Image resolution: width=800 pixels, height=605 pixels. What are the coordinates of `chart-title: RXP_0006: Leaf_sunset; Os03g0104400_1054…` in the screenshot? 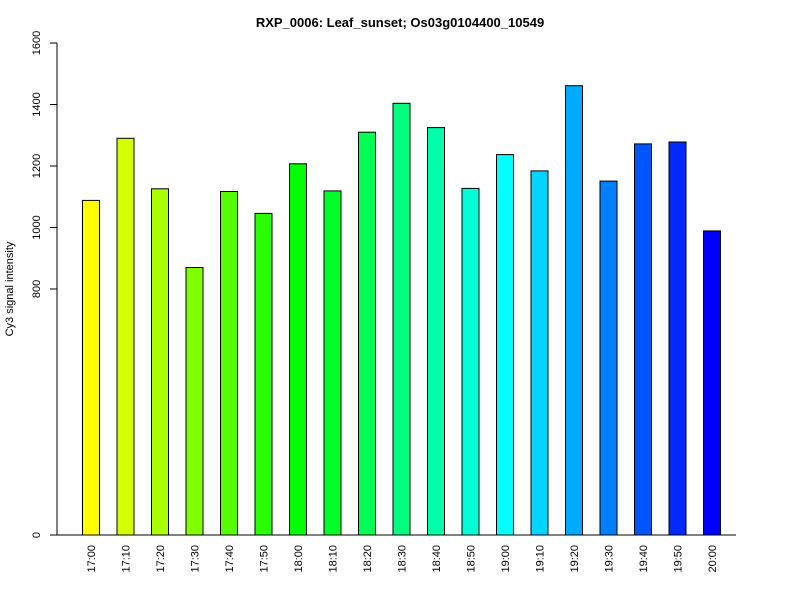 It's located at (400, 22).